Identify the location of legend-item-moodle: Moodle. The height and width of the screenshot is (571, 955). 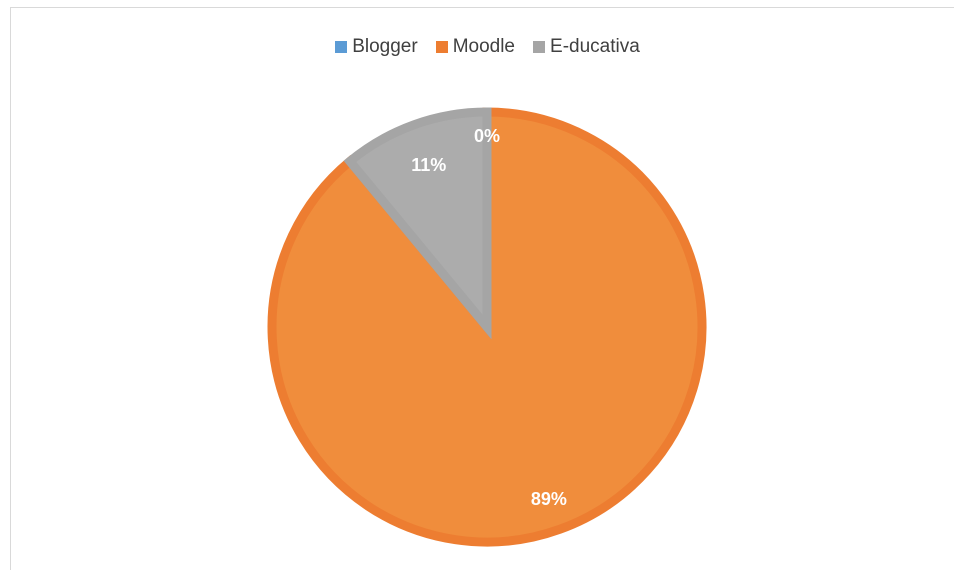
(475, 47).